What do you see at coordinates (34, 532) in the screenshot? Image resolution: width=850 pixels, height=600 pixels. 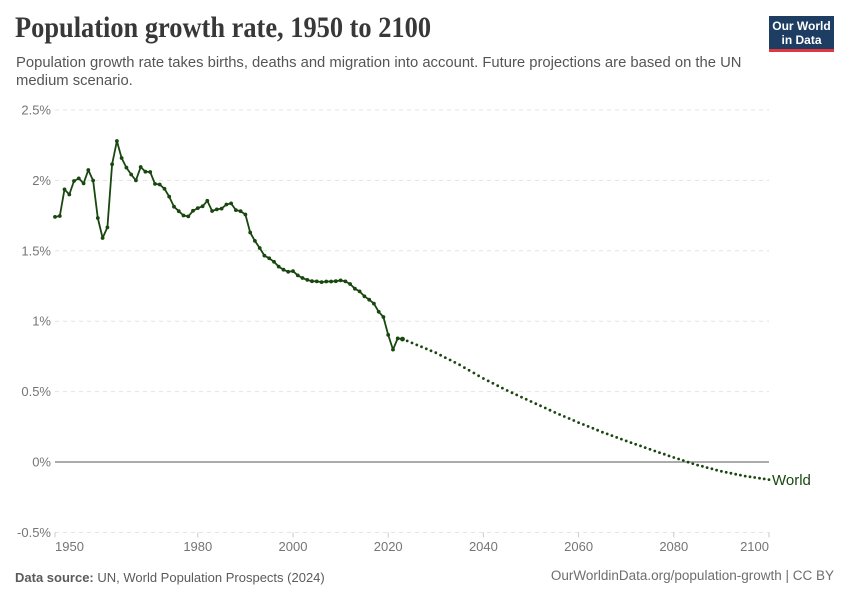 I see `svg-text: -0.5%` at bounding box center [34, 532].